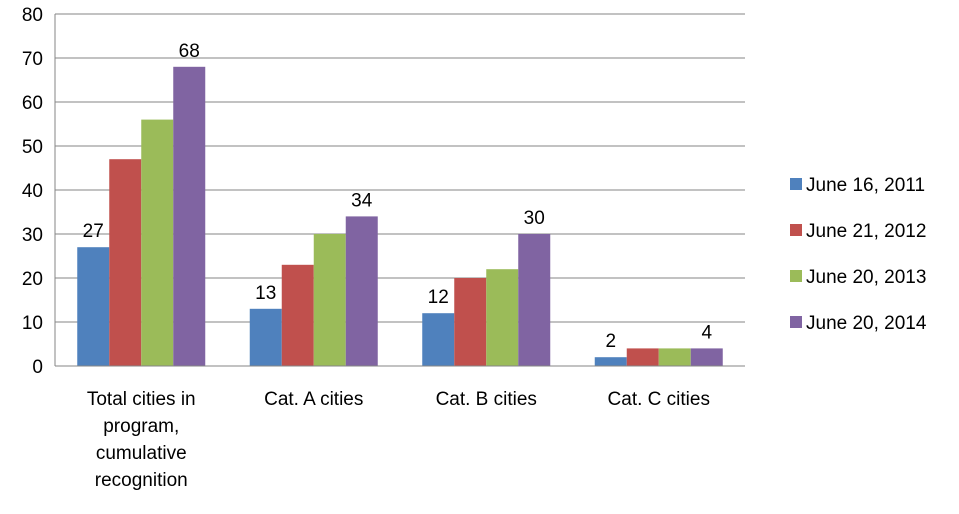 Image resolution: width=959 pixels, height=514 pixels. What do you see at coordinates (313, 399) in the screenshot?
I see `x-category-label: Cat. A cities` at bounding box center [313, 399].